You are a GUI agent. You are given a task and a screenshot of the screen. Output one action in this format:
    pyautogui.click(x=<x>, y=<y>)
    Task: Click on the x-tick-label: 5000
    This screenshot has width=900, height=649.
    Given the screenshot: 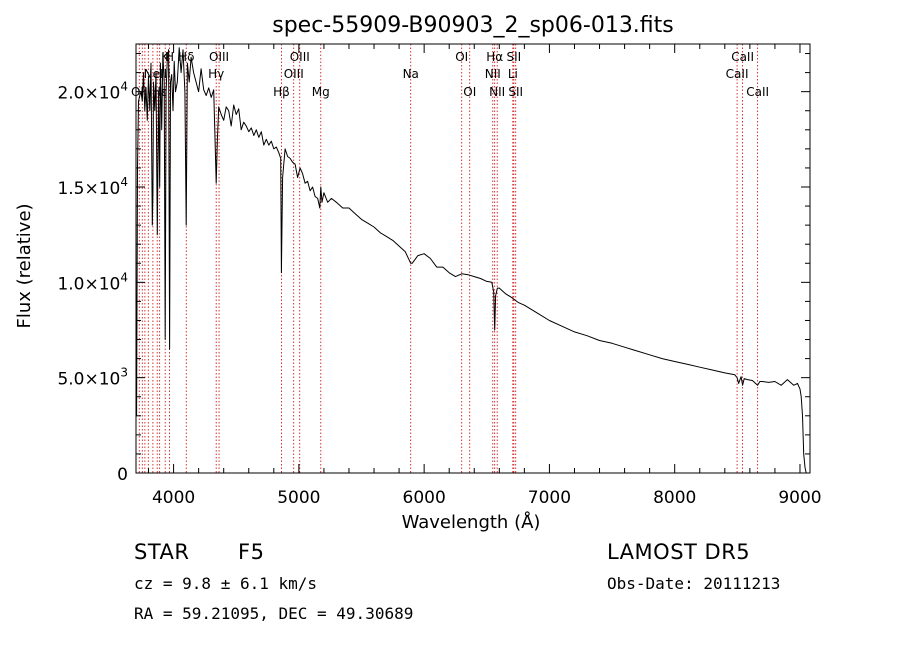 What is the action you would take?
    pyautogui.click(x=298, y=498)
    